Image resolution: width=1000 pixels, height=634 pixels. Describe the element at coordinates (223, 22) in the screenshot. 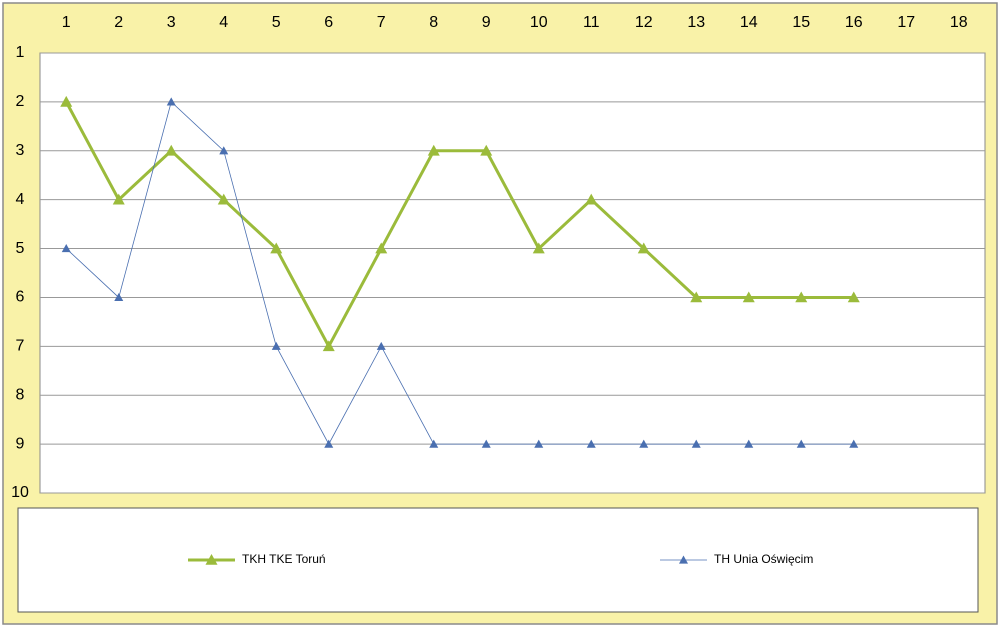

I see `x-tick-label: 4` at that location.